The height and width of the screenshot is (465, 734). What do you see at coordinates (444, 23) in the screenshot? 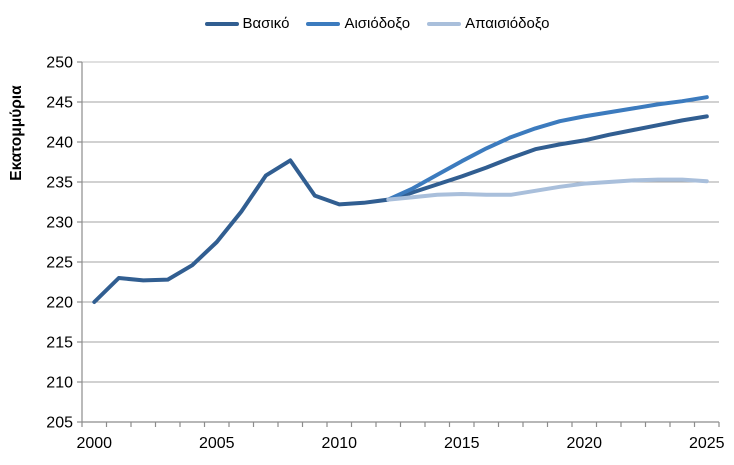
I see `legend-line-swatch-pessimistic` at bounding box center [444, 23].